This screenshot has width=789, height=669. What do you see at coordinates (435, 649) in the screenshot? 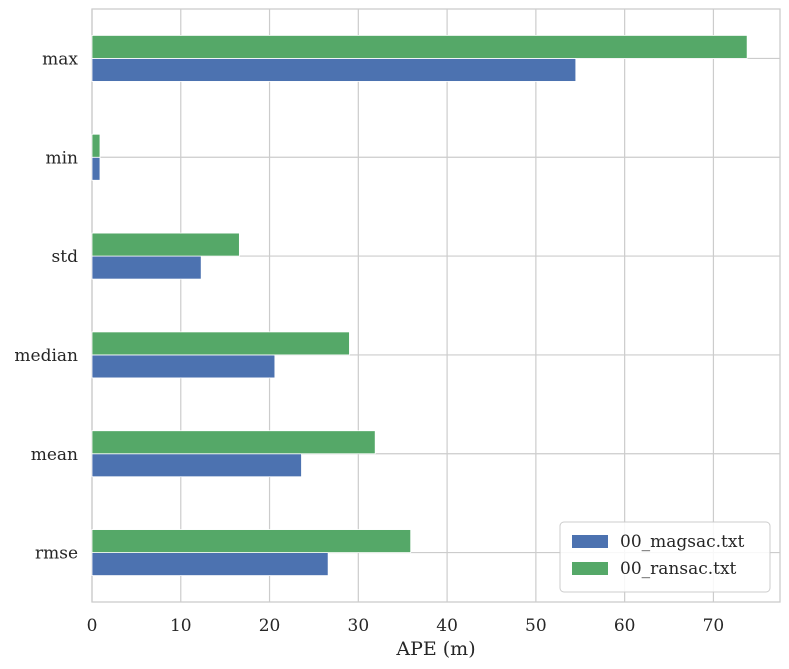
I see `x-axis-label: APE (m)` at bounding box center [435, 649].